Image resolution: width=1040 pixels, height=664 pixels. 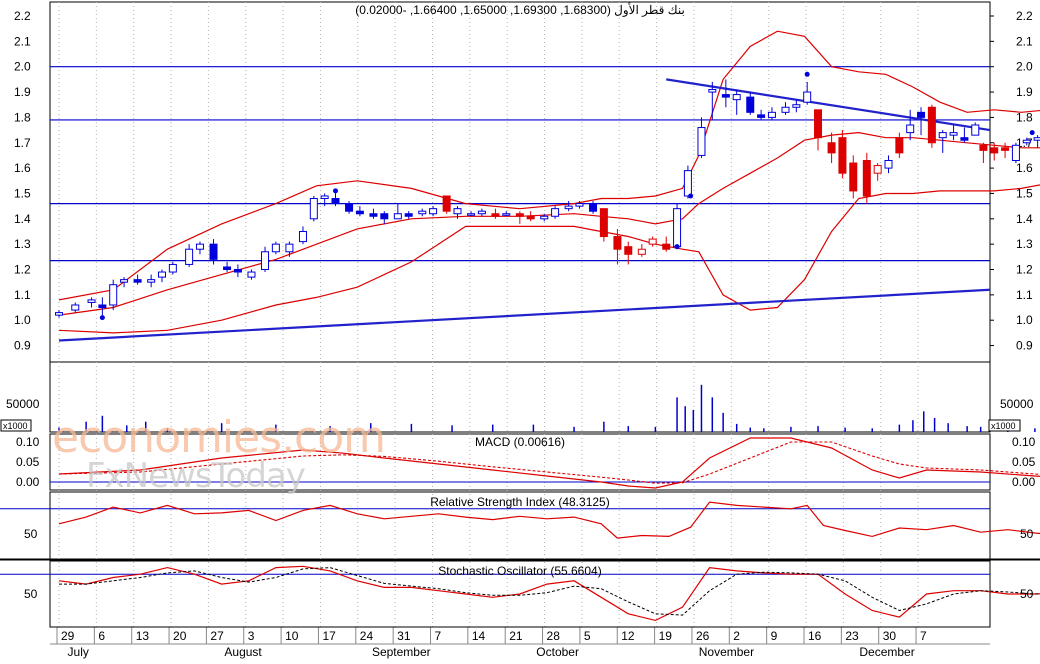 I want to click on x-tick-label: 28, so click(x=554, y=636).